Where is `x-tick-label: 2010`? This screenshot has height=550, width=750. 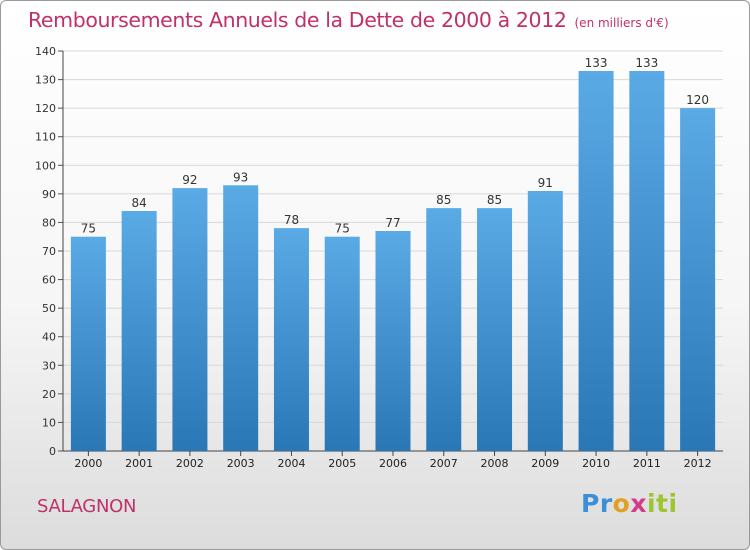
x-tick-label: 2010 is located at coordinates (596, 463).